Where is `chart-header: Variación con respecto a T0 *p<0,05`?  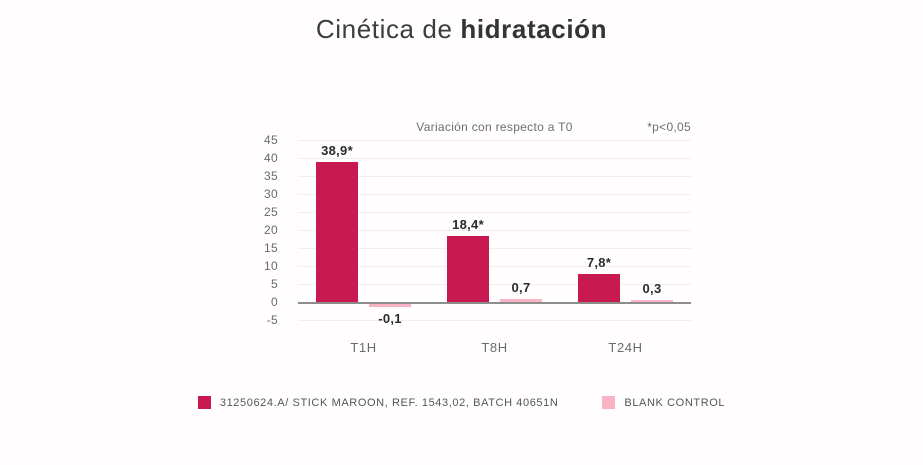 chart-header: Variación con respecto a T0 *p<0,05 is located at coordinates (494, 129).